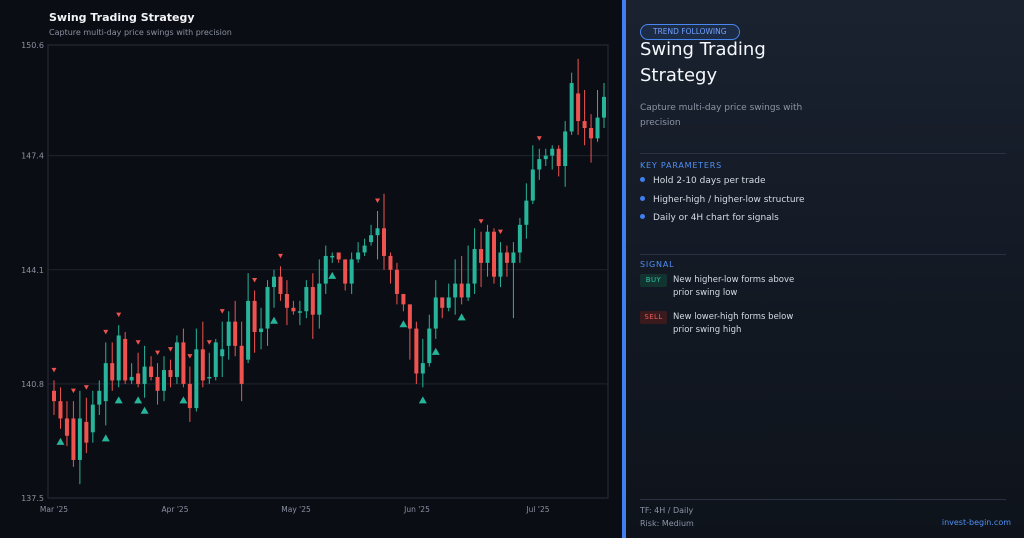  I want to click on x-tick-label: May '25, so click(296, 509).